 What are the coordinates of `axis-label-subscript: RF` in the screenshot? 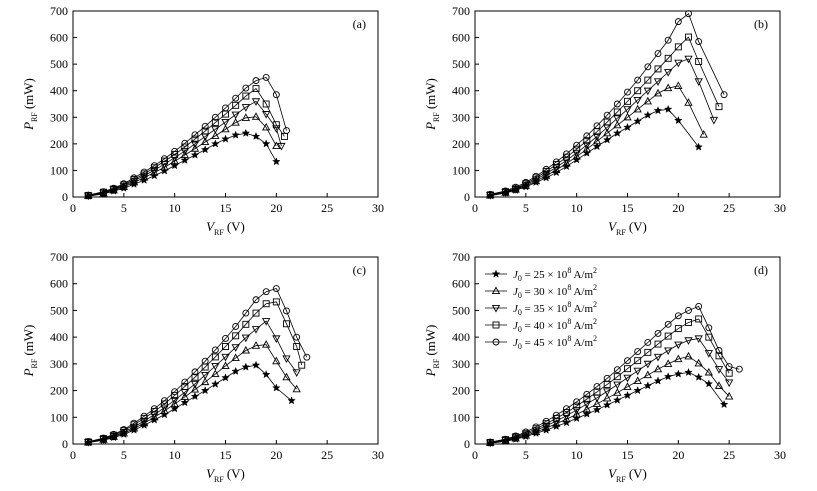 It's located at (219, 479).